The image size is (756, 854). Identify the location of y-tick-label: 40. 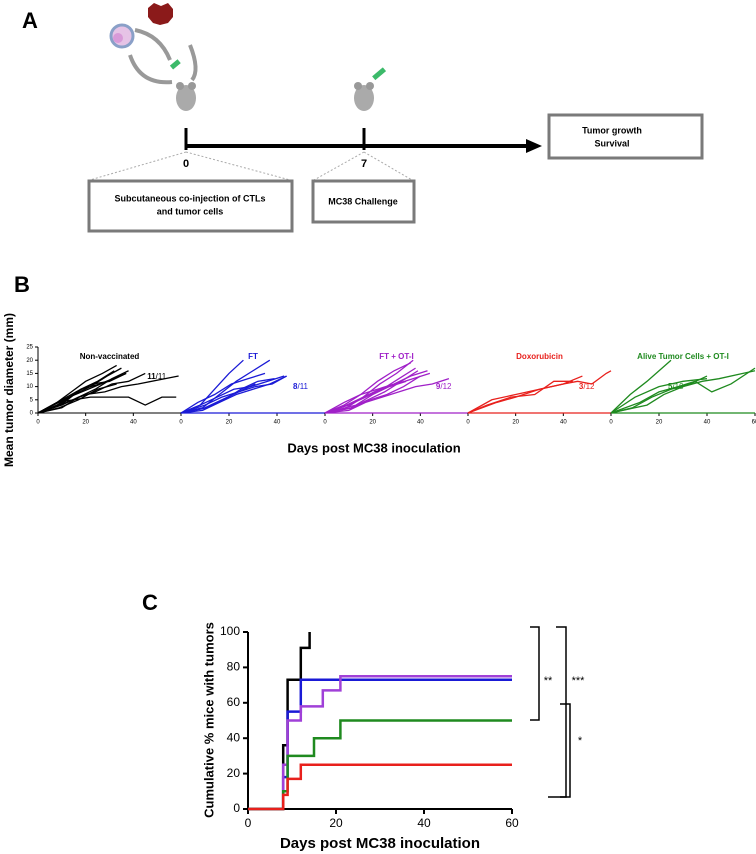
(234, 737).